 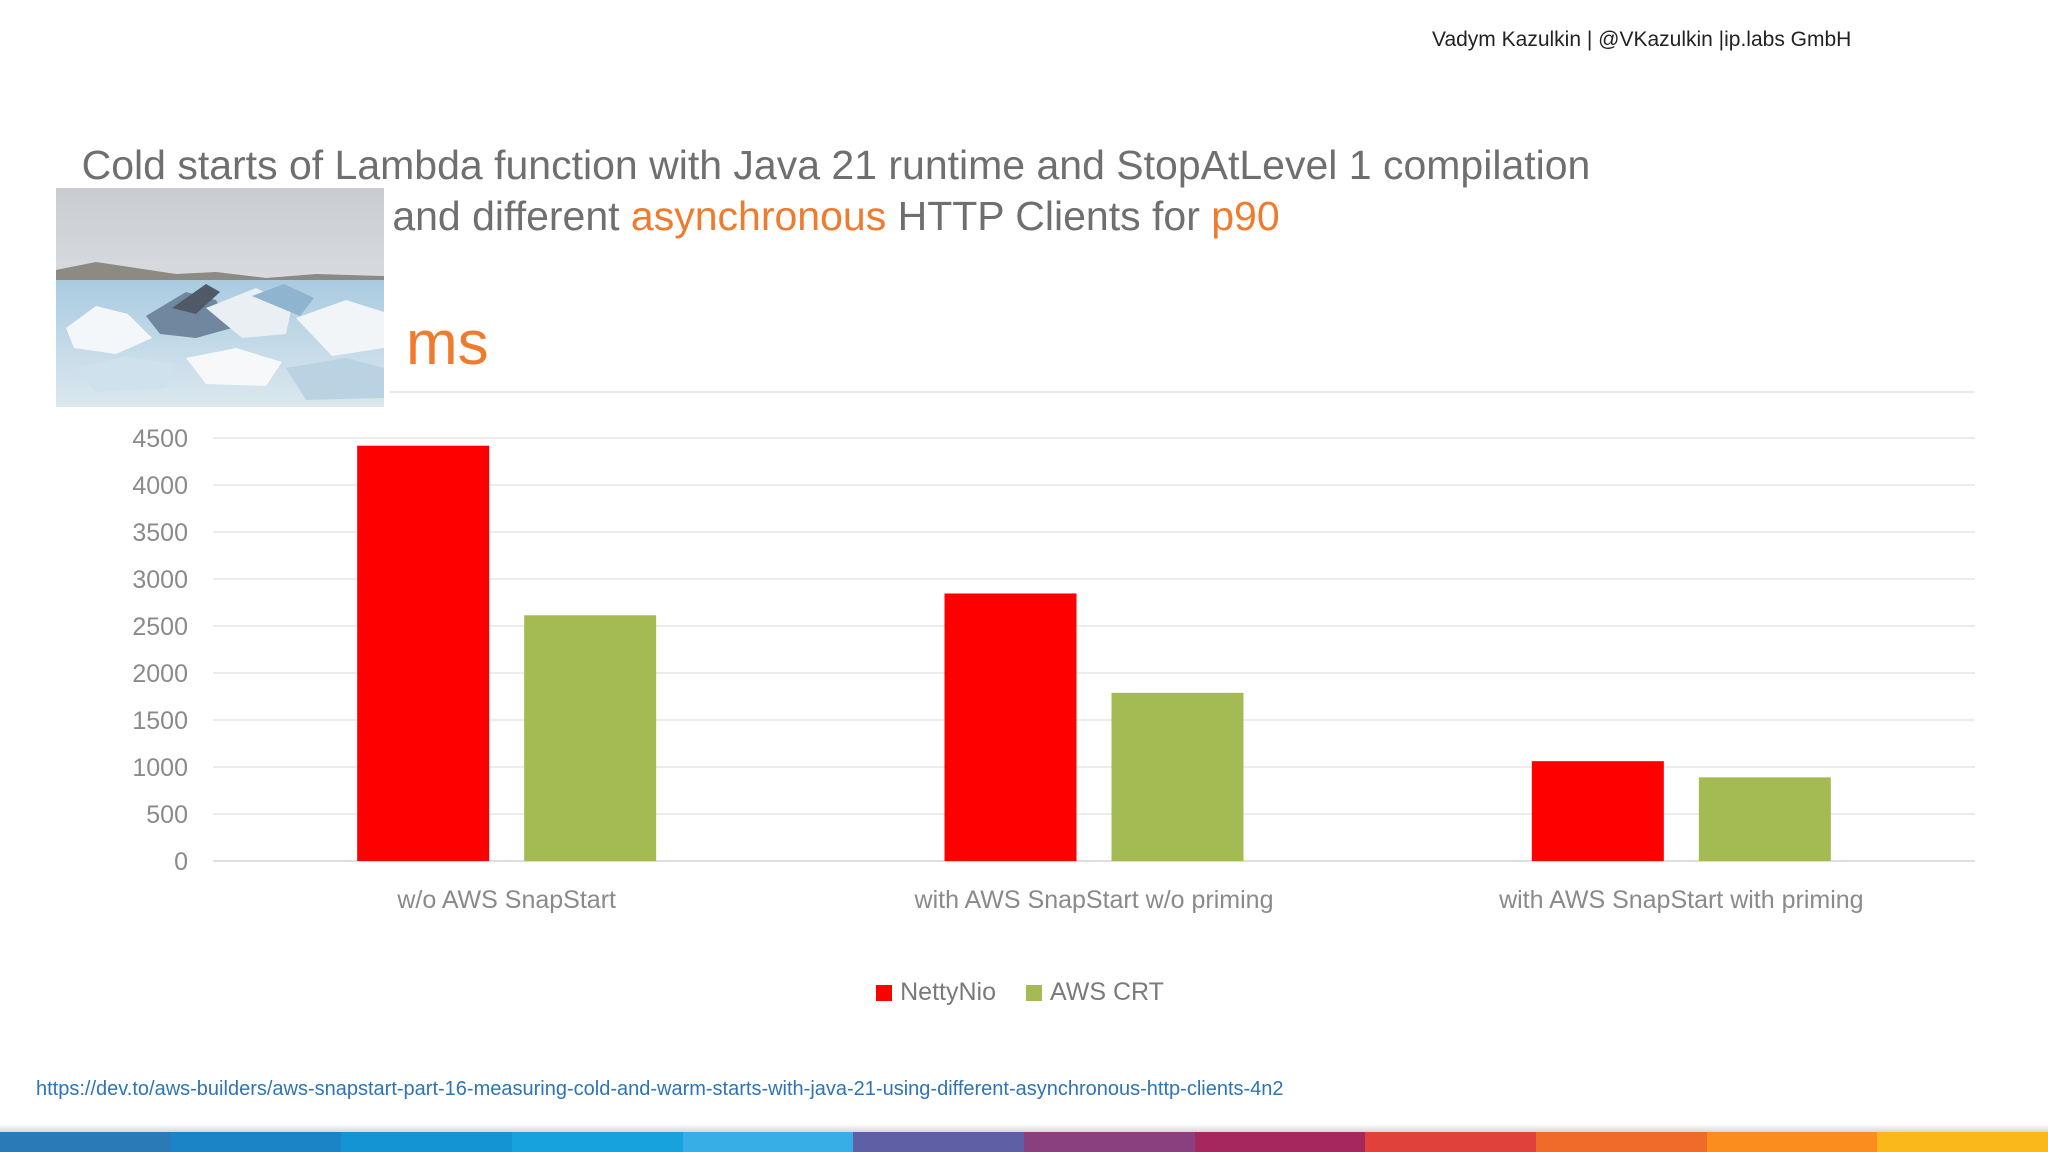 I want to click on unit-label: ms, so click(x=447, y=343).